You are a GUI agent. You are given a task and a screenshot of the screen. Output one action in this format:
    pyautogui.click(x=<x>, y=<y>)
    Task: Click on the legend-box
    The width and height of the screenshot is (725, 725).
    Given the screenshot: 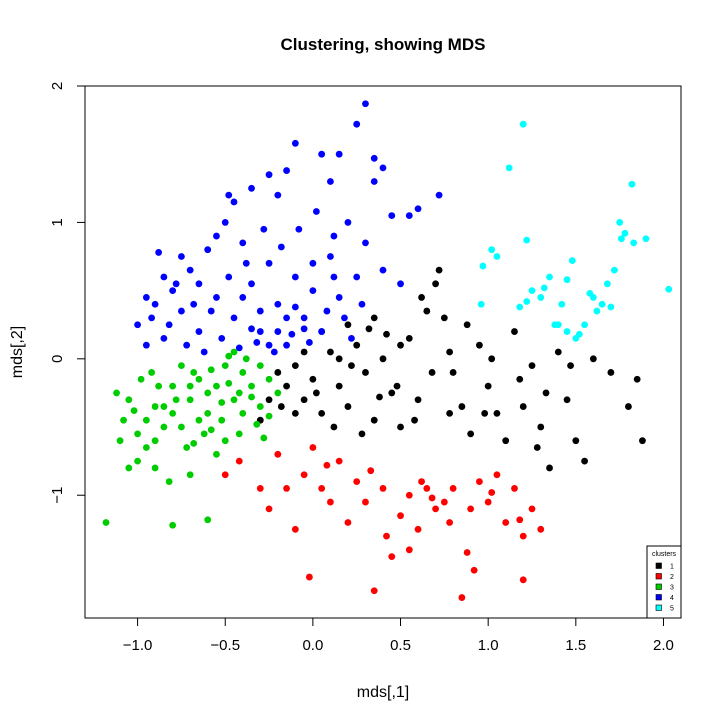 What is the action you would take?
    pyautogui.click(x=664, y=582)
    